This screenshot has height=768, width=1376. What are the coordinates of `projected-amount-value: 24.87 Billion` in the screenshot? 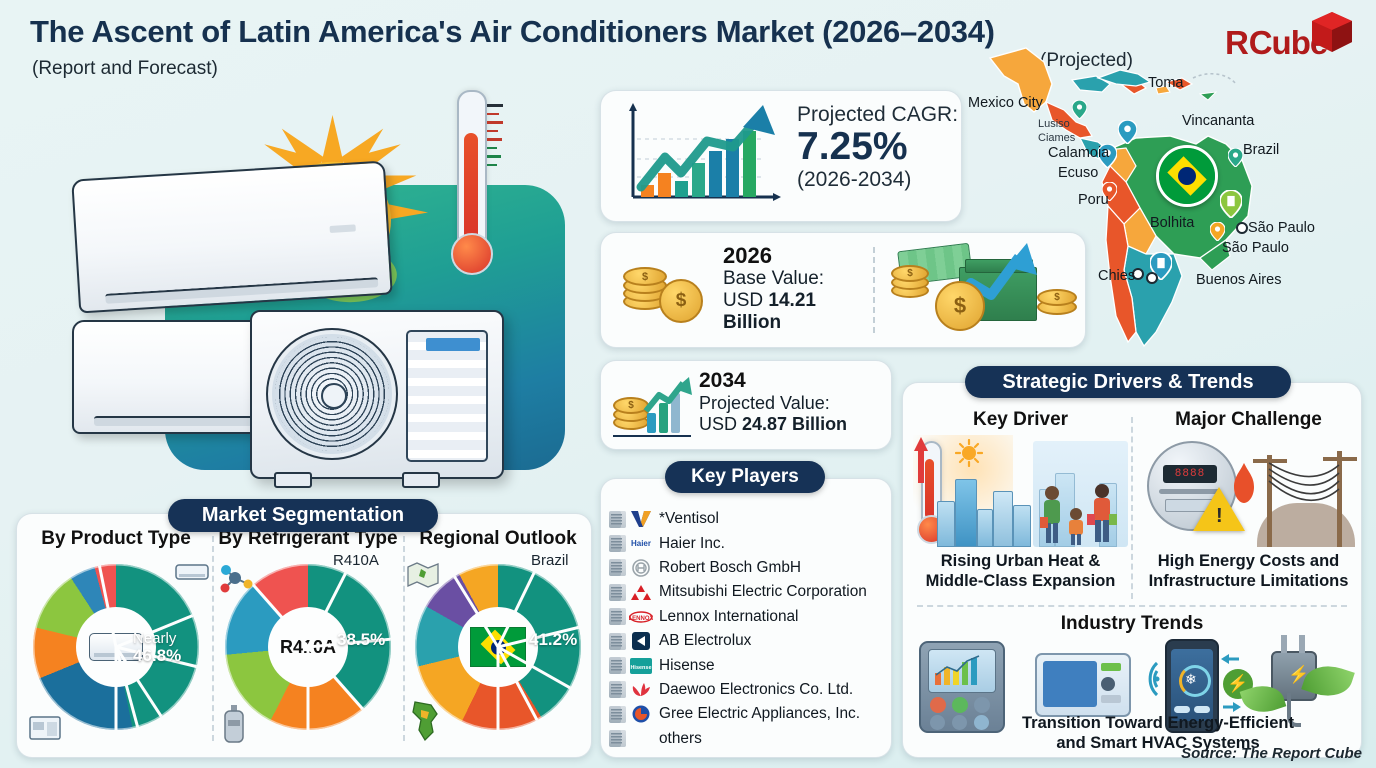 It's located at (795, 423).